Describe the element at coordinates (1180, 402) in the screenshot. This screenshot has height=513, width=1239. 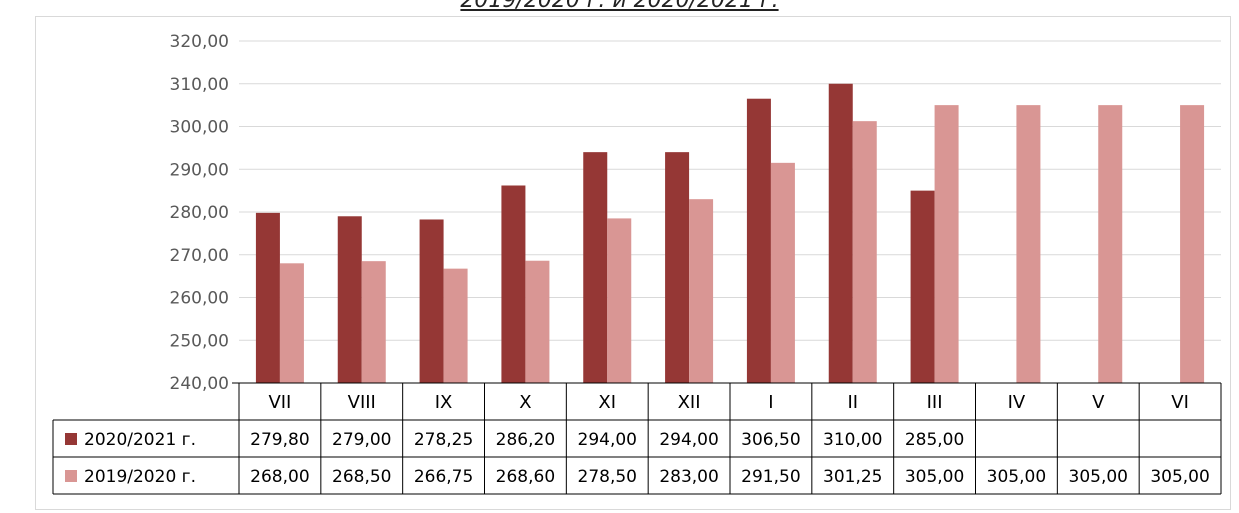
I see `x-category-label: VI` at that location.